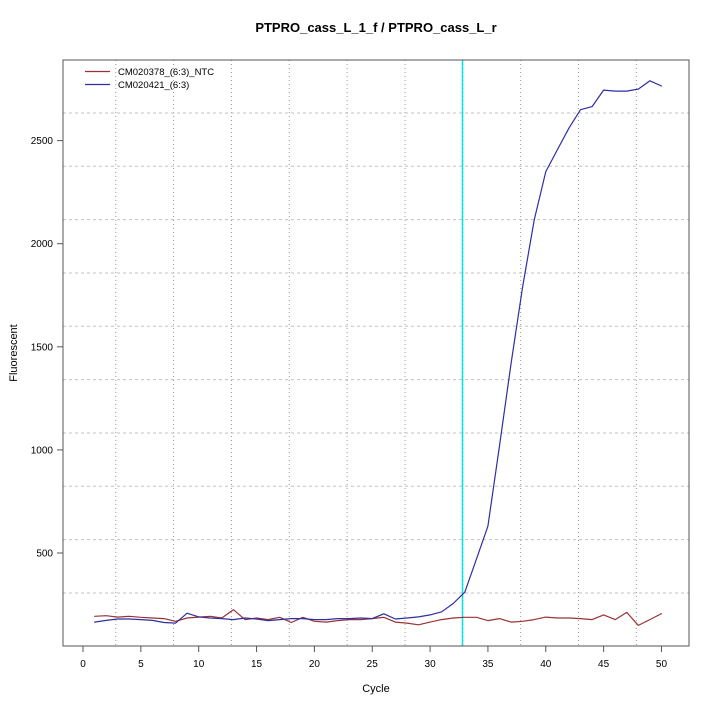 The image size is (720, 720). Describe the element at coordinates (42, 450) in the screenshot. I see `y-tick-label: 1000` at that location.